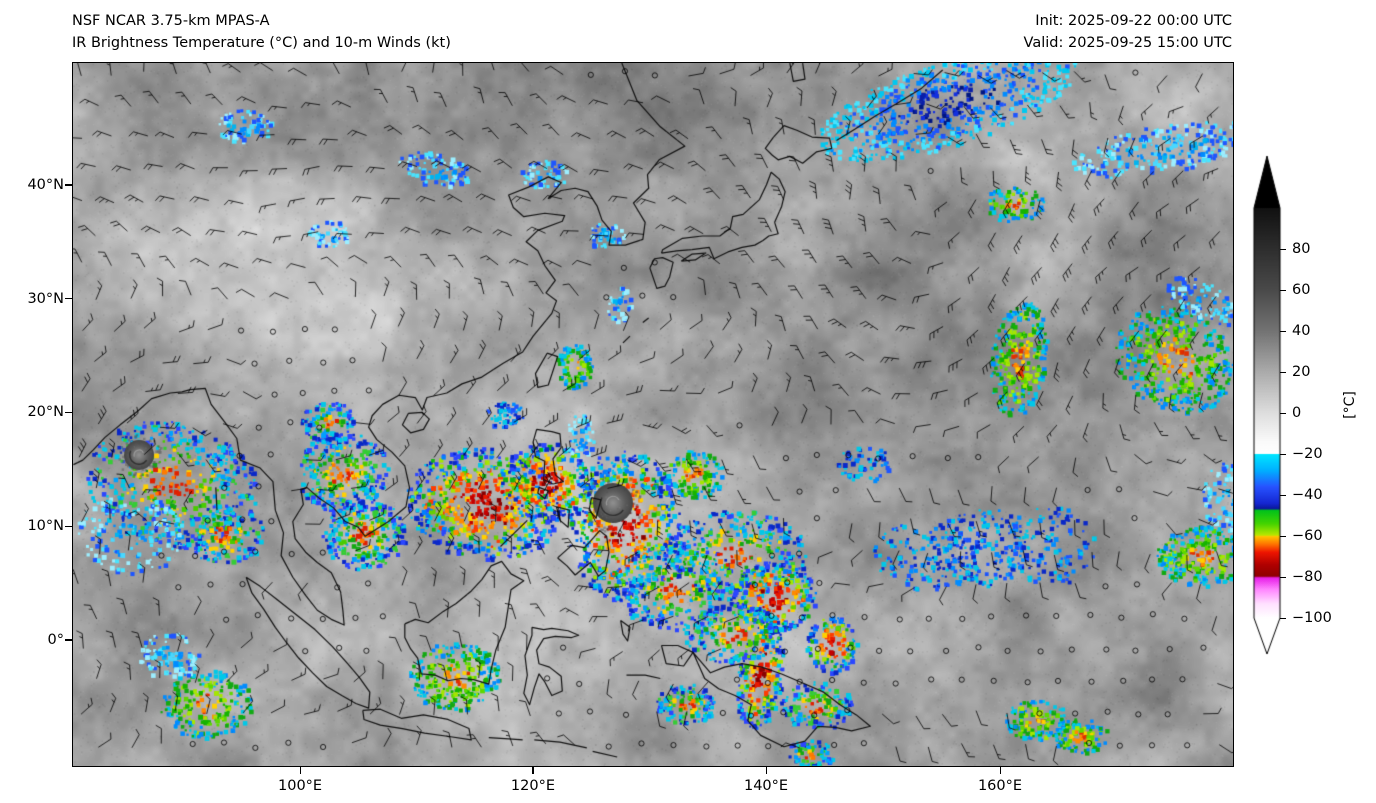 The width and height of the screenshot is (1376, 803). I want to click on colorbar-tick-label: 20, so click(1301, 372).